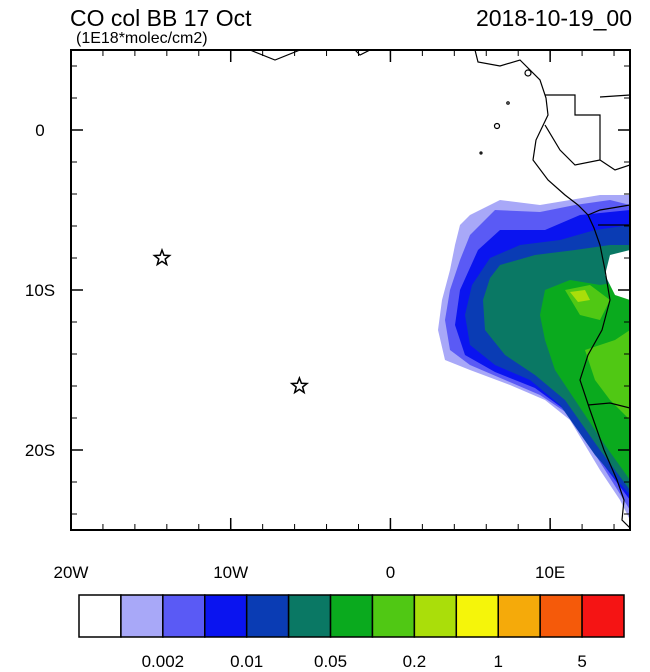  I want to click on y-tick-label: 20S, so click(40, 450).